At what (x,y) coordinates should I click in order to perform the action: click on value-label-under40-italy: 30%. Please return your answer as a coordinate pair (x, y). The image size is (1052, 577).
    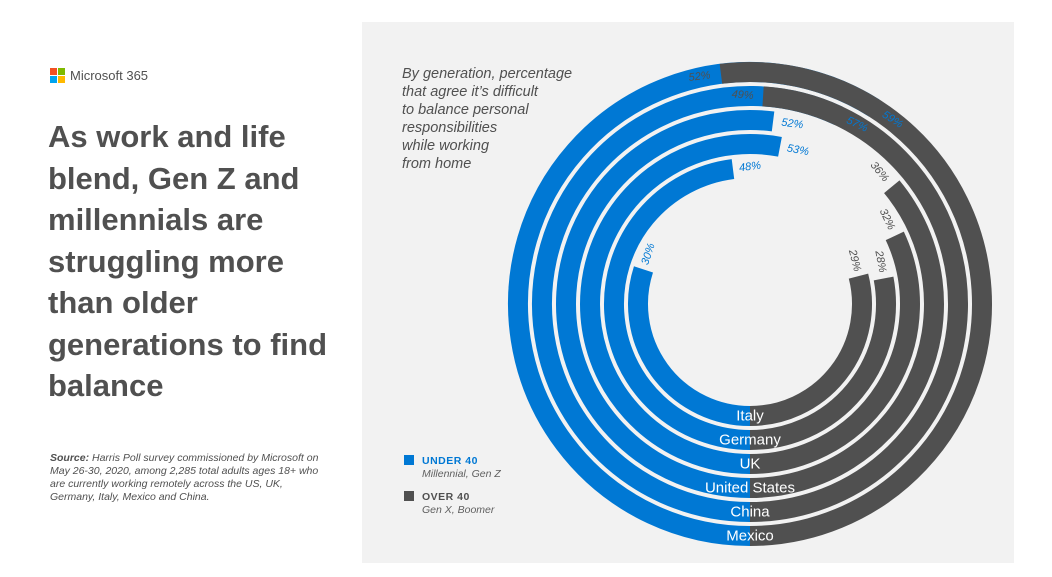
    Looking at the image, I should click on (648, 254).